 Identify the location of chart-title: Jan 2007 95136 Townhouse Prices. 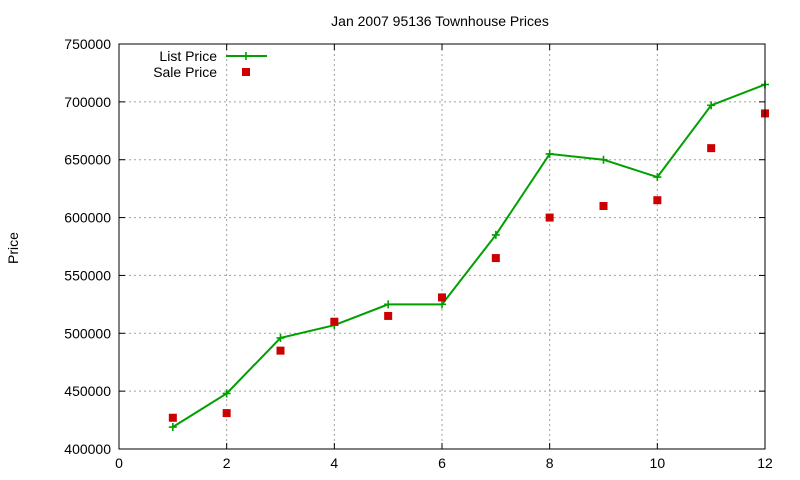
(440, 21).